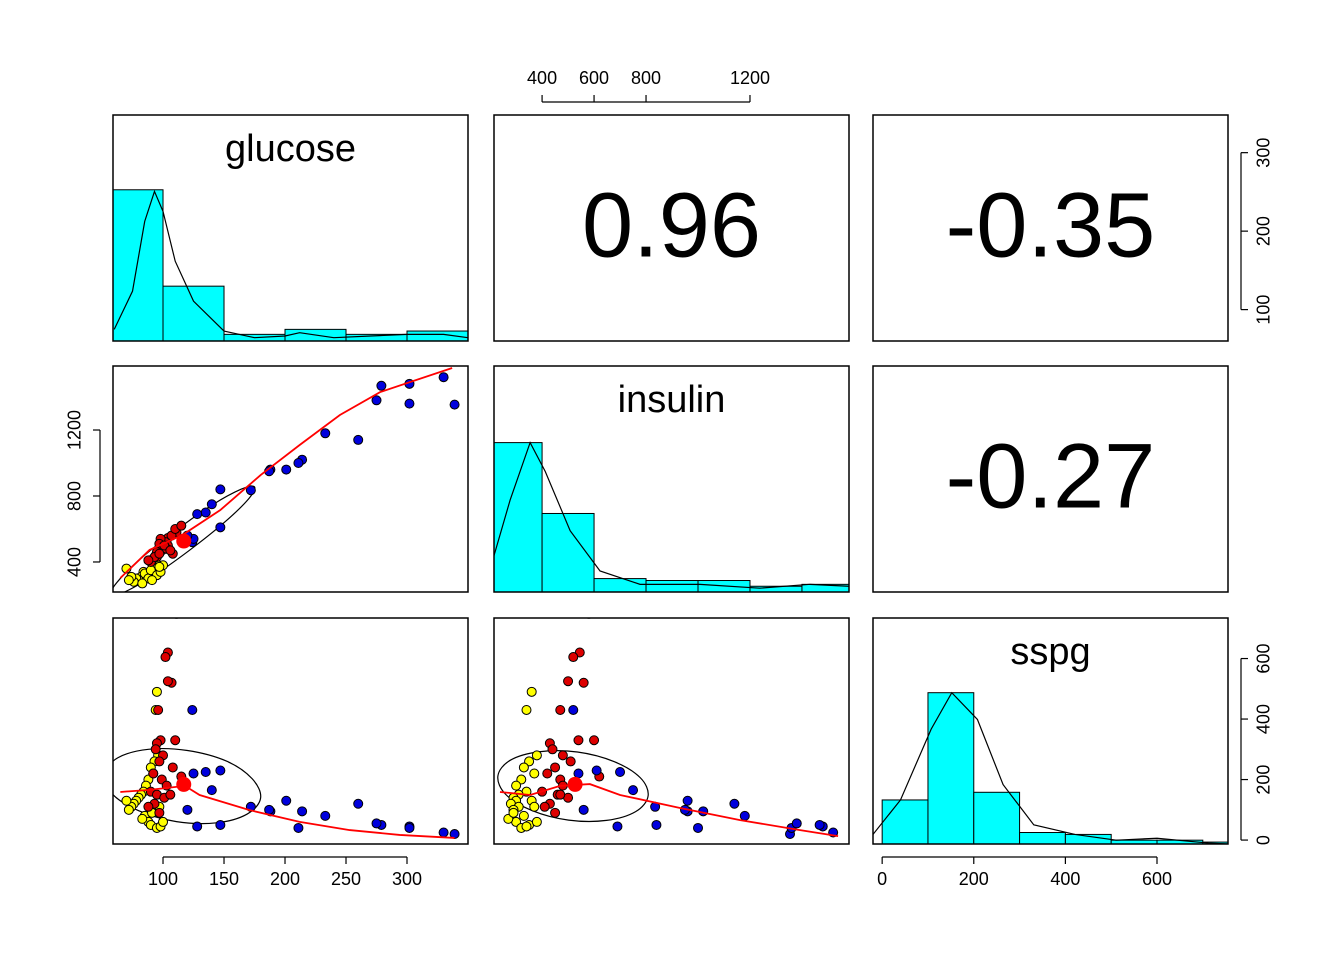 The width and height of the screenshot is (1344, 960). Describe the element at coordinates (346, 879) in the screenshot. I see `x-tick-label: 250` at that location.